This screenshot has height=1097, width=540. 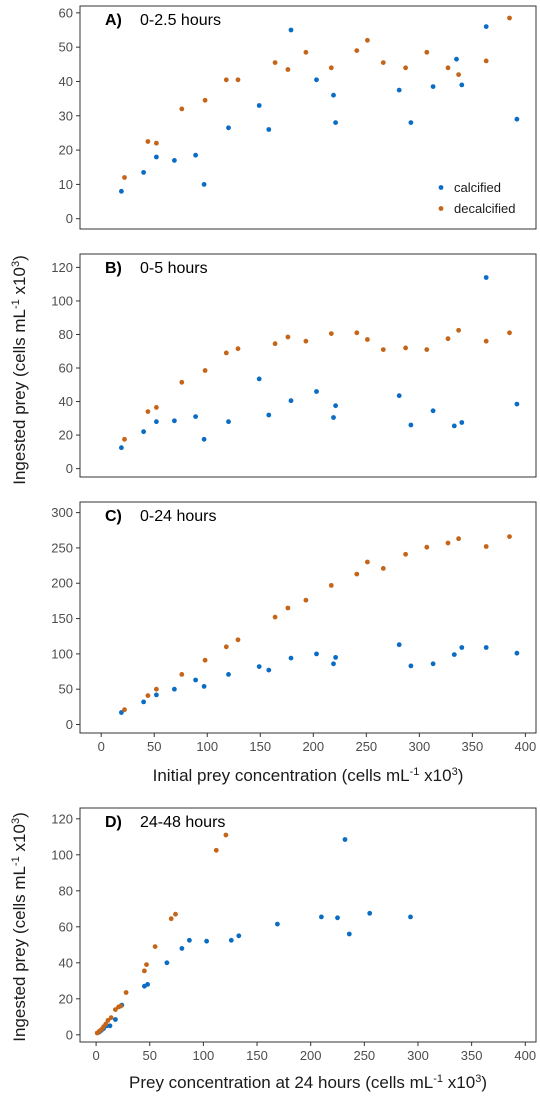 I want to click on panel-letter: C), so click(x=113, y=516).